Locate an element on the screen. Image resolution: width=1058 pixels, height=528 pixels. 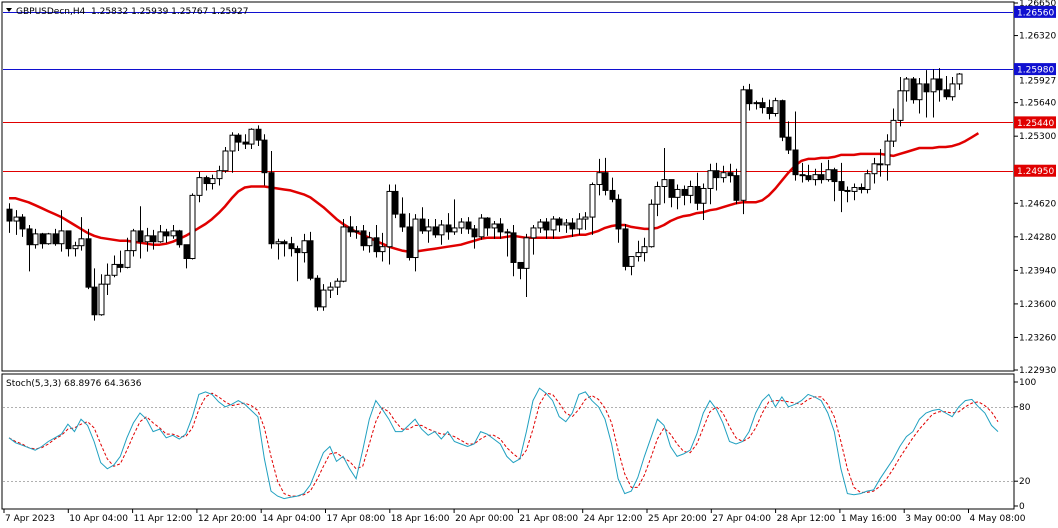
level-price-tag-label: 1.25440 is located at coordinates (1035, 124).